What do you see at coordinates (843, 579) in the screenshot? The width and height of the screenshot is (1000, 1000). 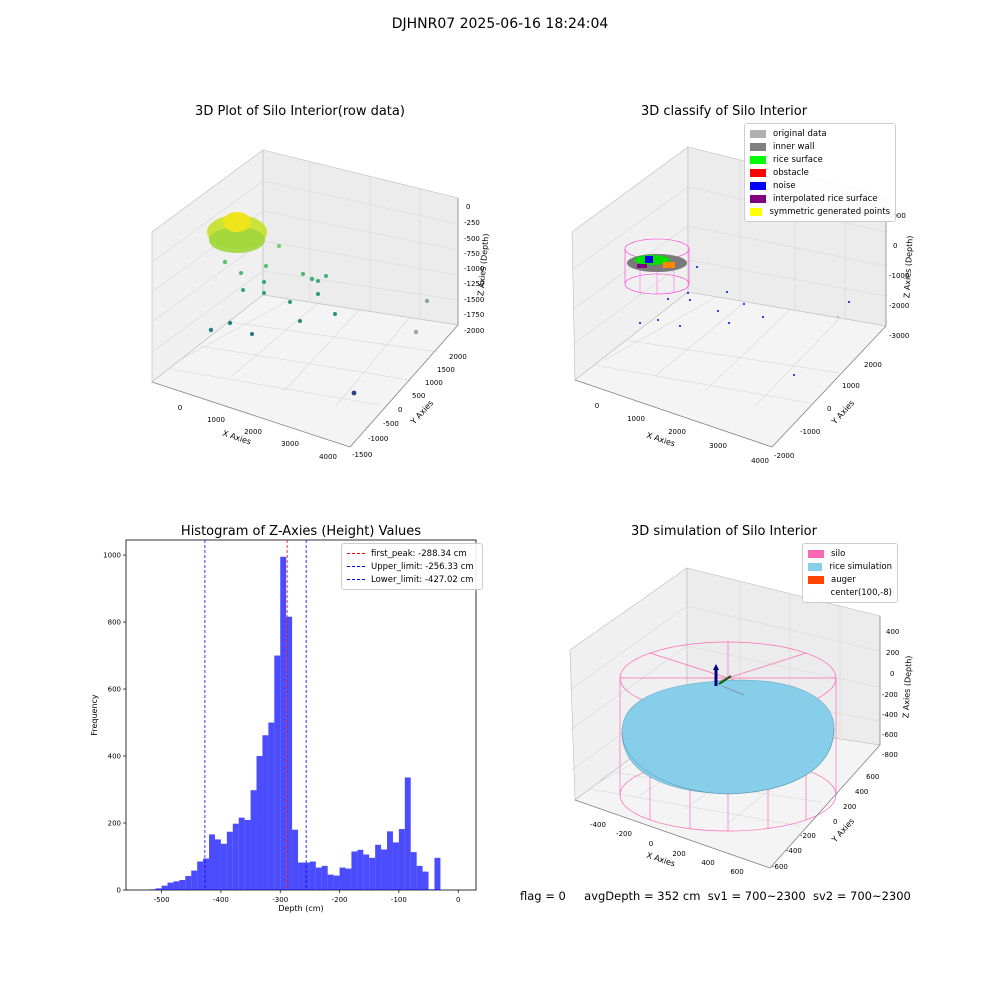 I see `legend-label: auger` at bounding box center [843, 579].